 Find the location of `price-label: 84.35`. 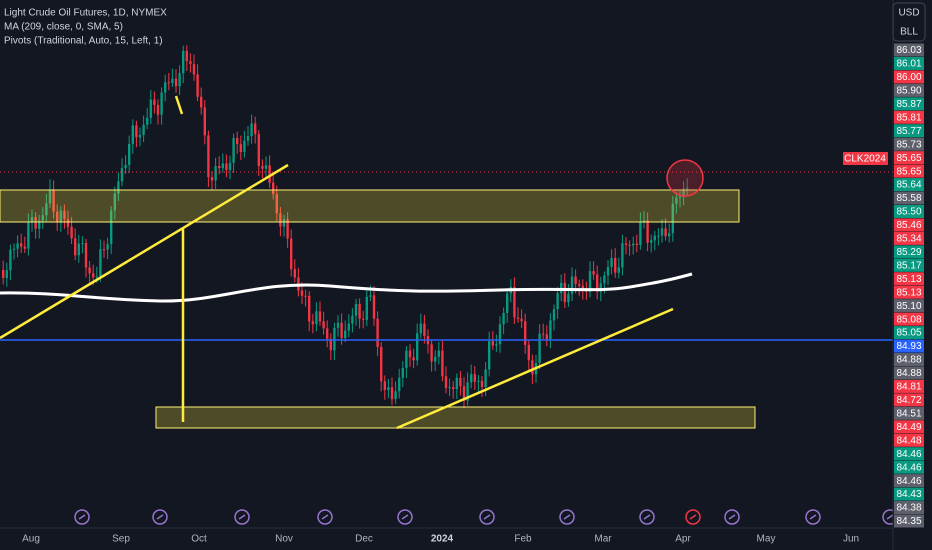

price-label: 84.35 is located at coordinates (908, 521).